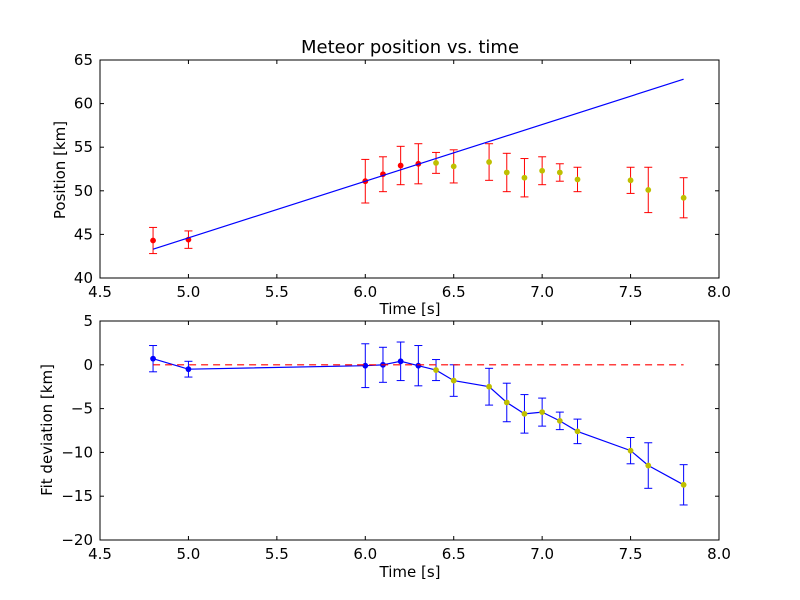 Image resolution: width=800 pixels, height=600 pixels. What do you see at coordinates (83, 191) in the screenshot?
I see `y-tick-label: 50` at bounding box center [83, 191].